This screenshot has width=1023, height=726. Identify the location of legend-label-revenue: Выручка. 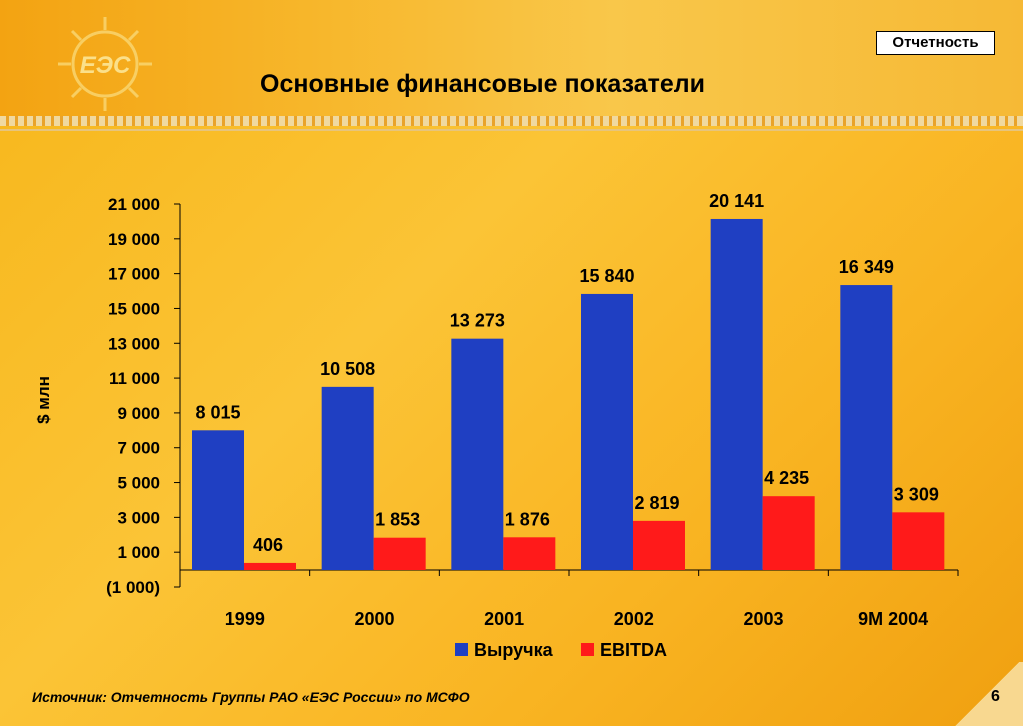
(514, 650).